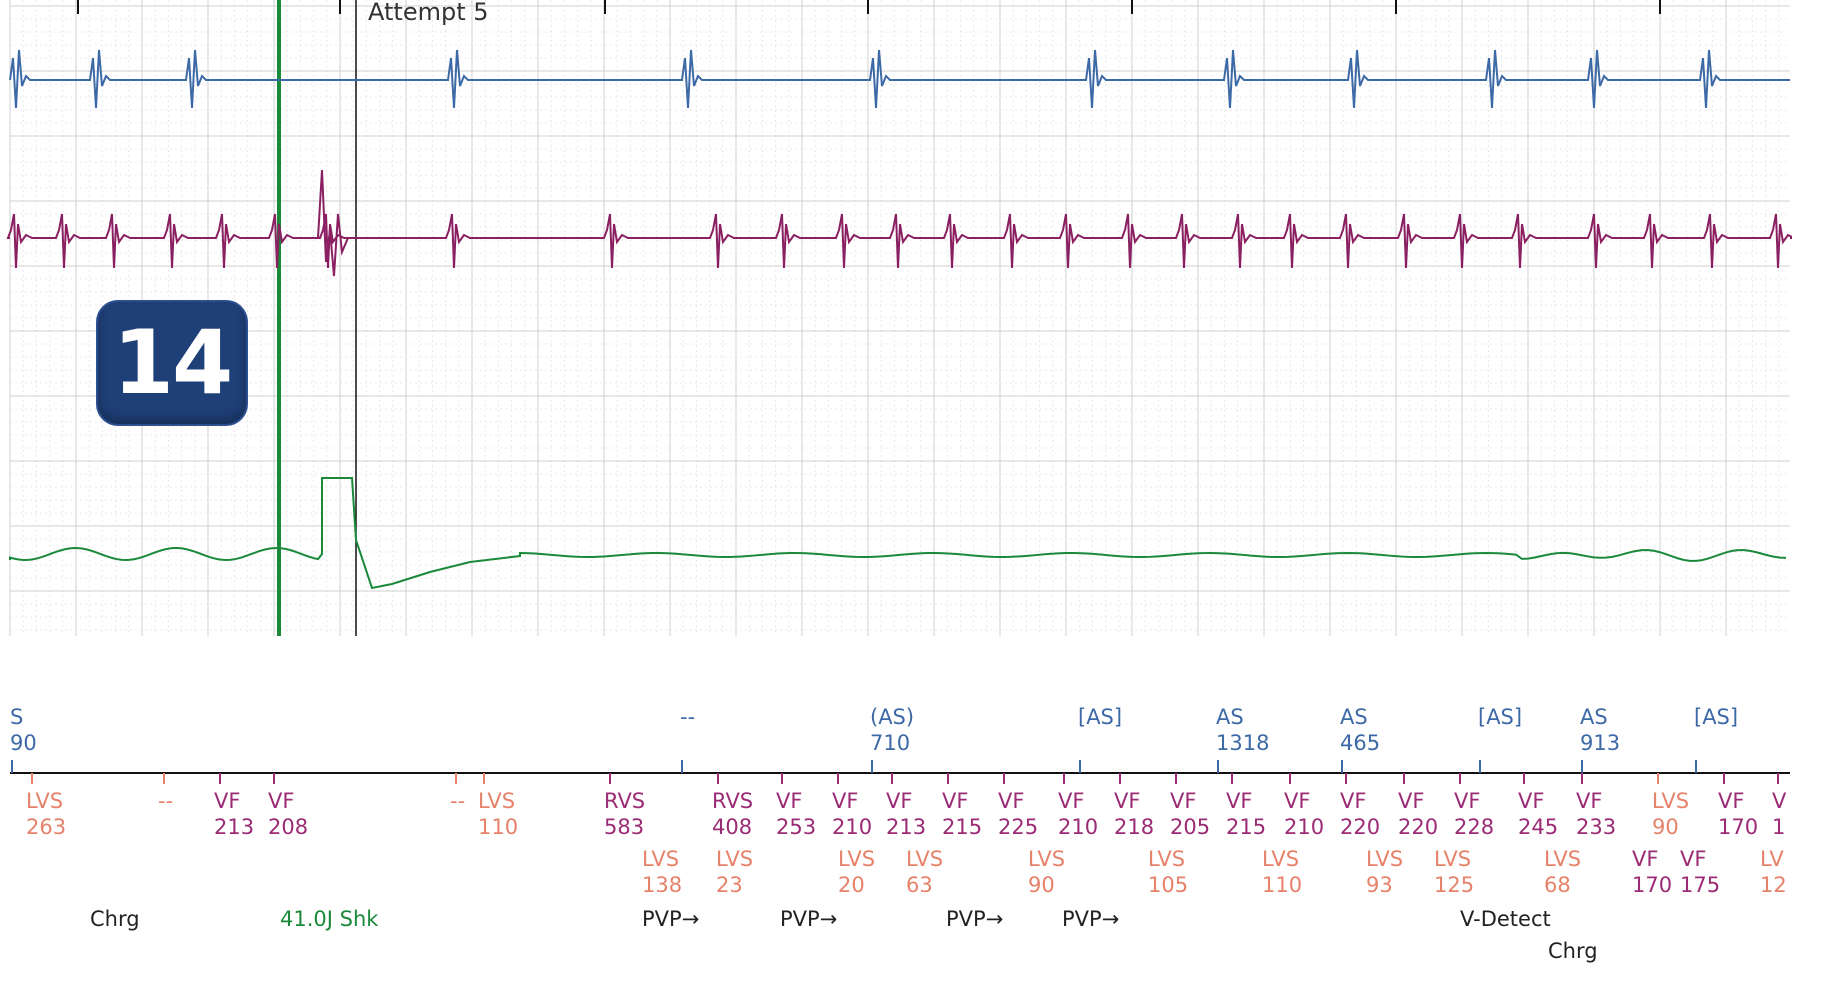 This screenshot has width=1827, height=1008. Describe the element at coordinates (1665, 827) in the screenshot. I see `ventricular-marker-value: 90` at that location.